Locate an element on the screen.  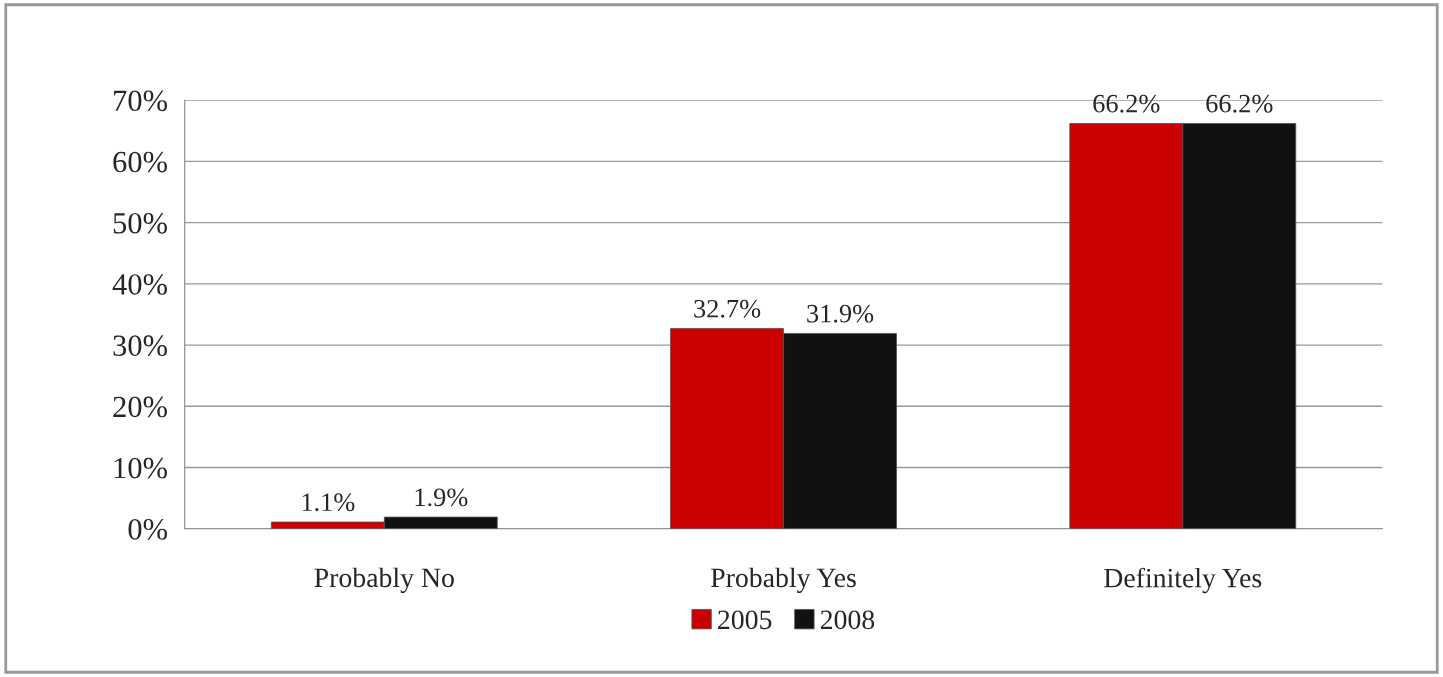
y-tick-label: 30% is located at coordinates (140, 346).